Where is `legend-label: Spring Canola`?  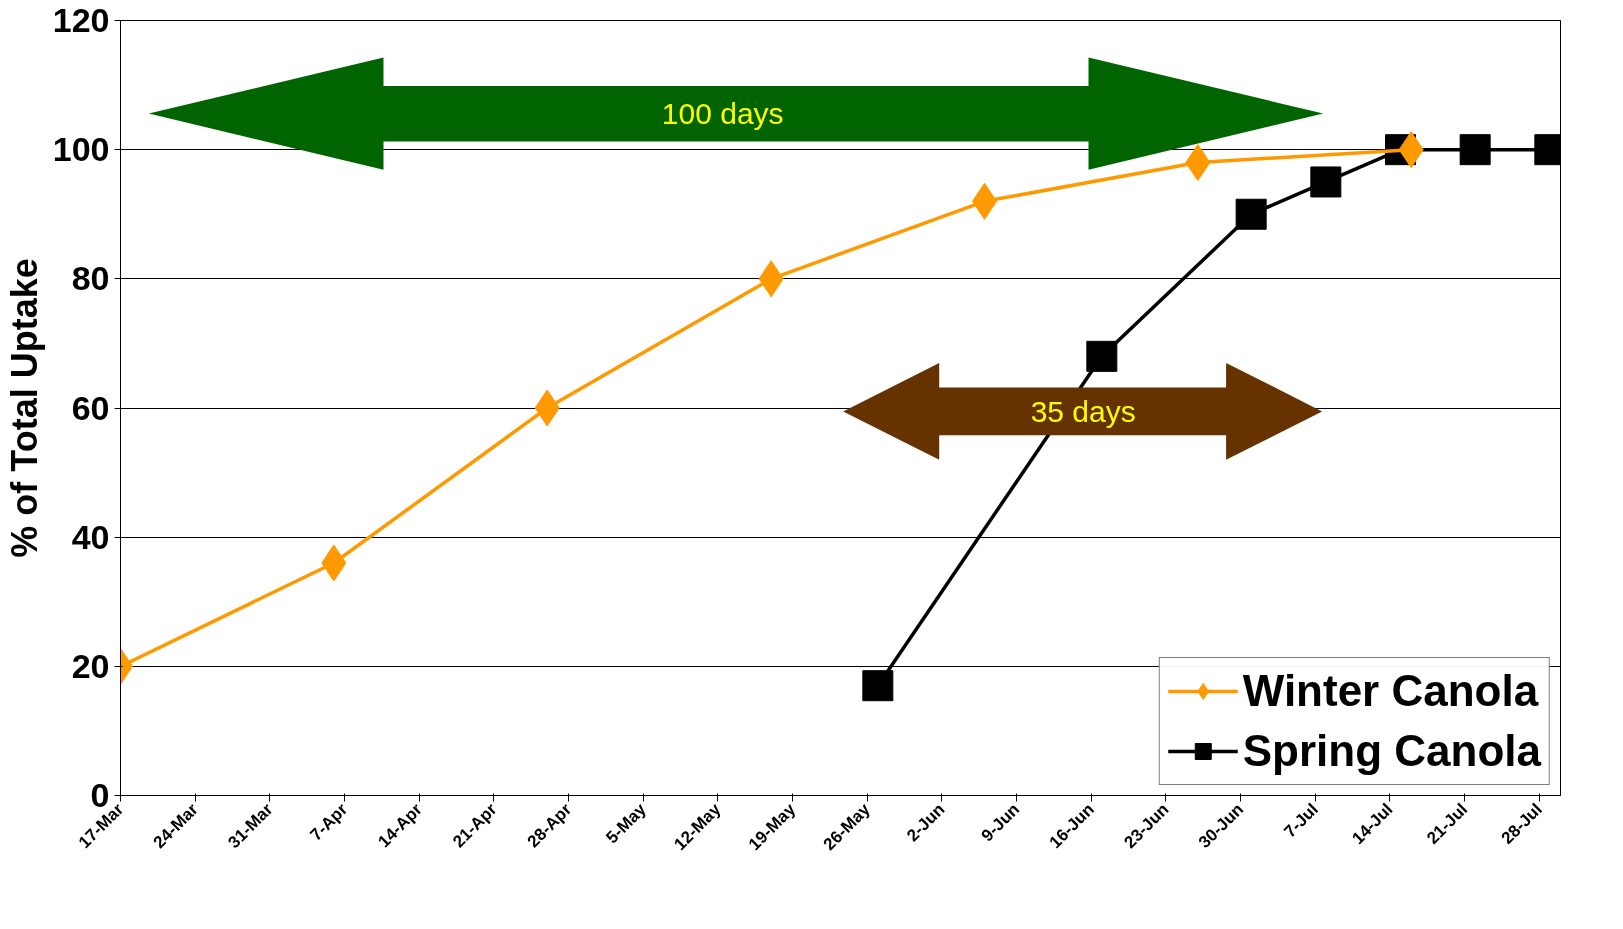 legend-label: Spring Canola is located at coordinates (1391, 751).